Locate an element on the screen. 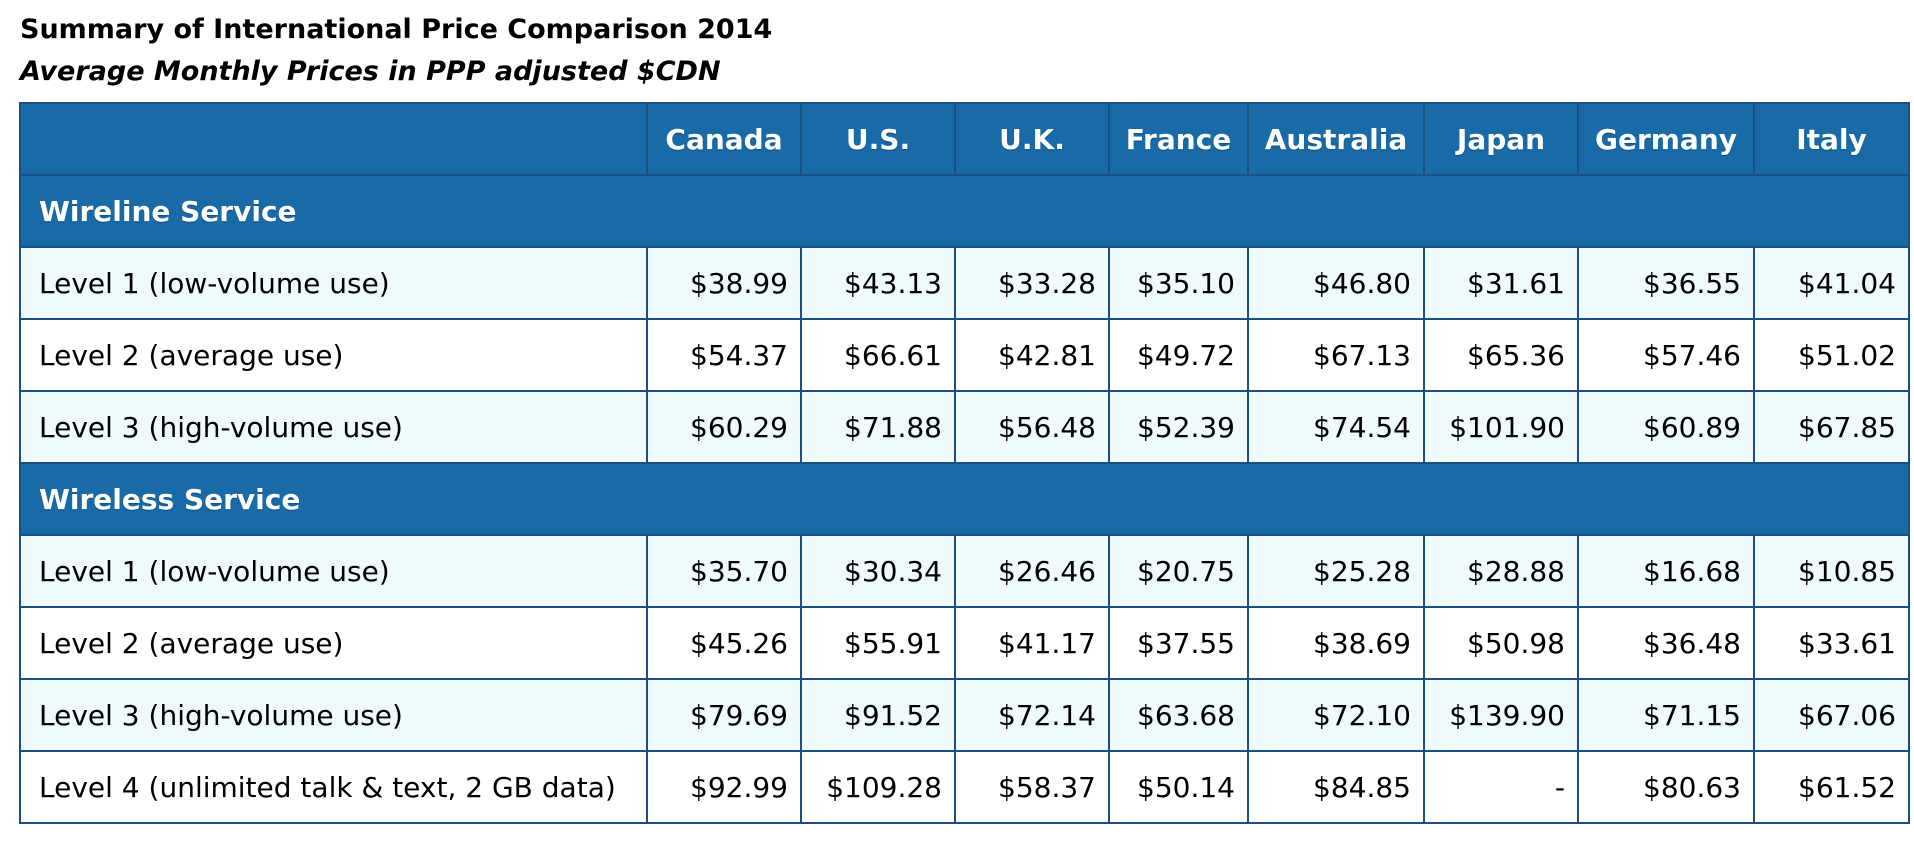  price-cell: $45.26 is located at coordinates (724, 643).